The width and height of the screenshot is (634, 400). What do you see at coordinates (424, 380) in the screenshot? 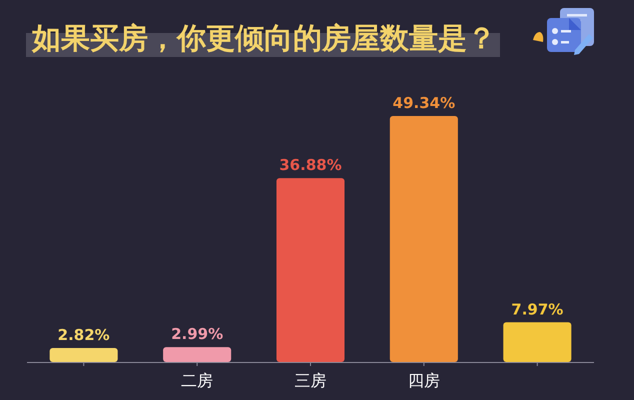
I see `x-tick-label: 四房` at bounding box center [424, 380].